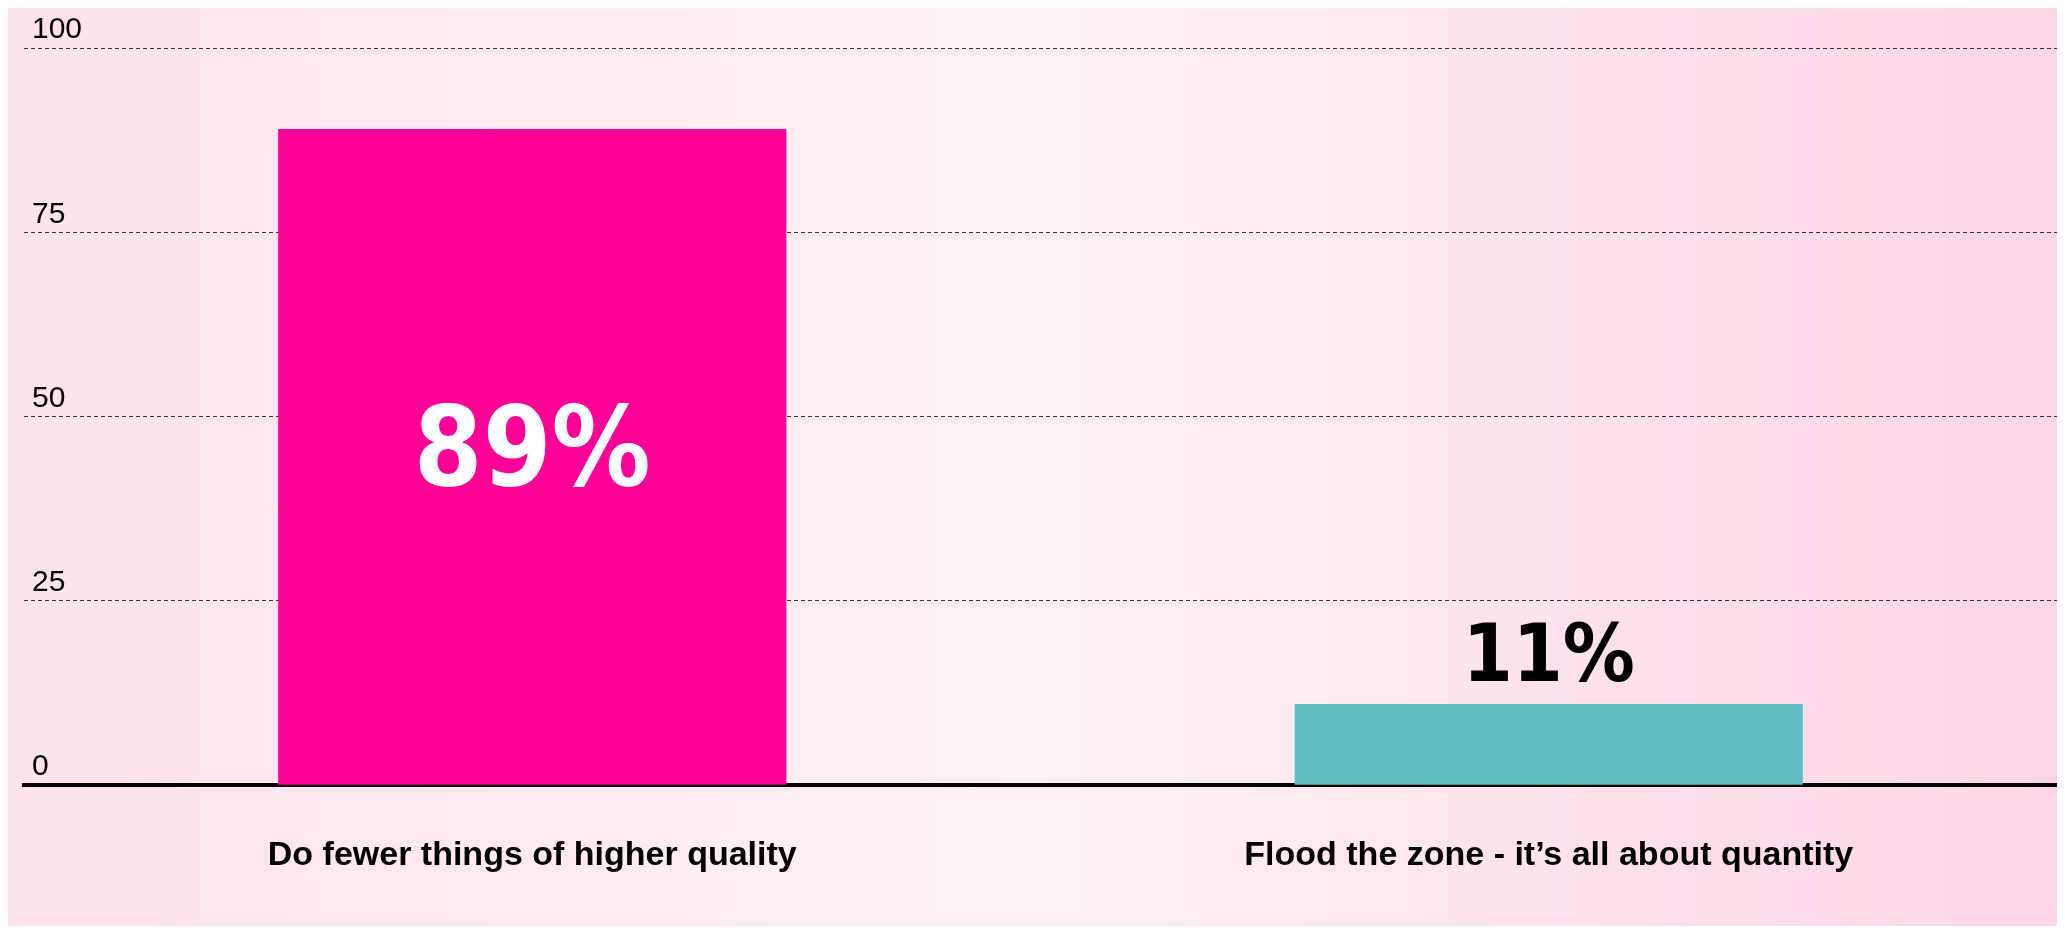 The width and height of the screenshot is (2065, 934). What do you see at coordinates (57, 28) in the screenshot?
I see `y-tick-label: 100` at bounding box center [57, 28].